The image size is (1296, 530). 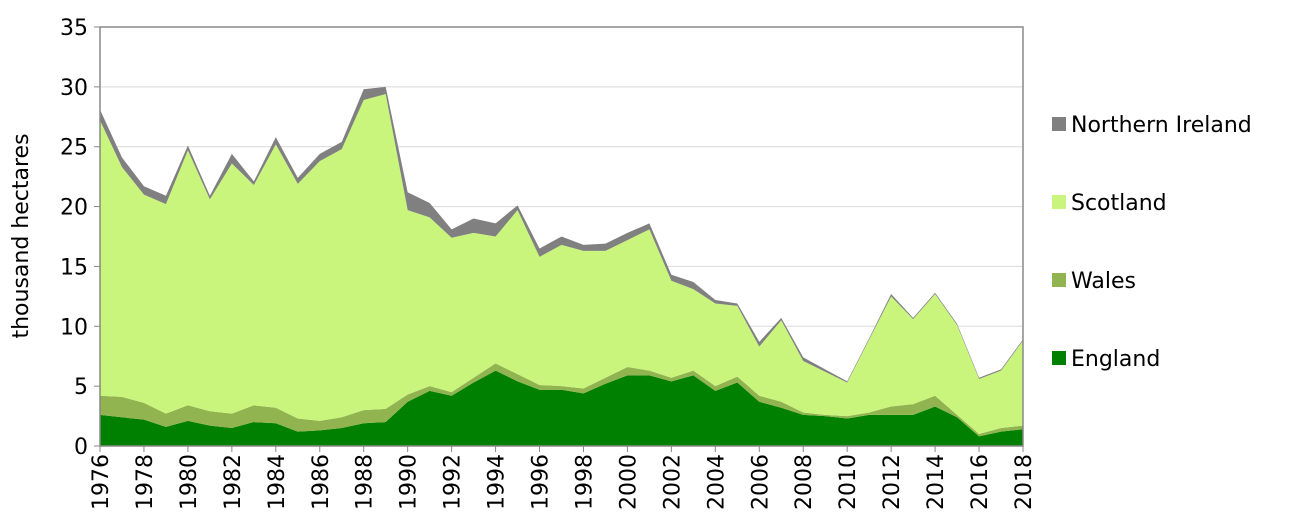 What do you see at coordinates (848, 482) in the screenshot?
I see `x-tick-label: 2010` at bounding box center [848, 482].